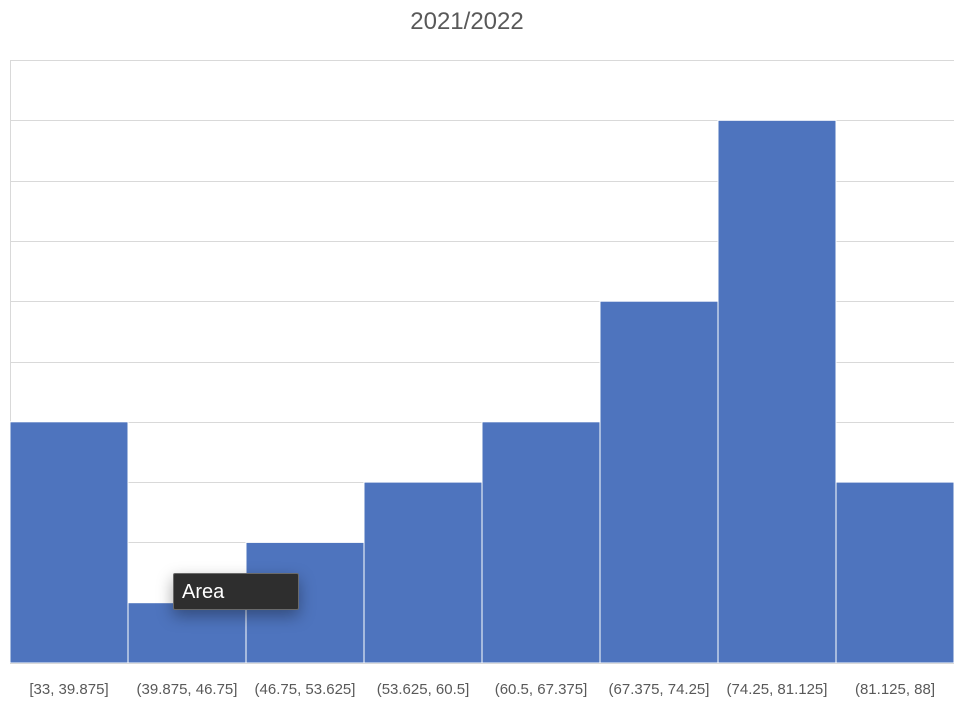 The width and height of the screenshot is (962, 708). I want to click on x-tick-label: (60.5, 67.375], so click(541, 689).